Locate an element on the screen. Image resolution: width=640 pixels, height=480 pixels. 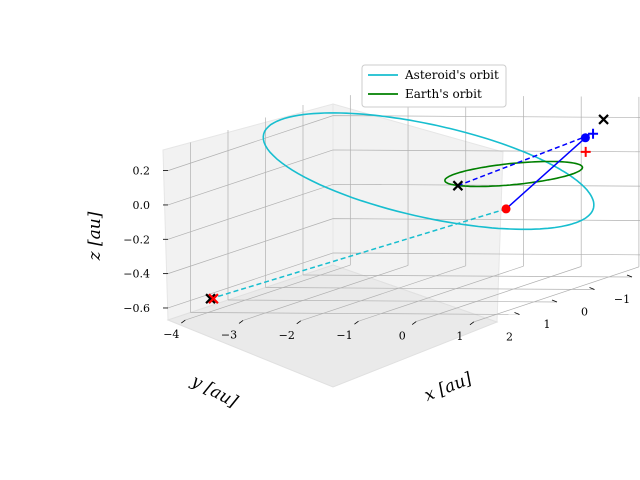
legend-label-earth: Earth's orbit is located at coordinates (443, 94).